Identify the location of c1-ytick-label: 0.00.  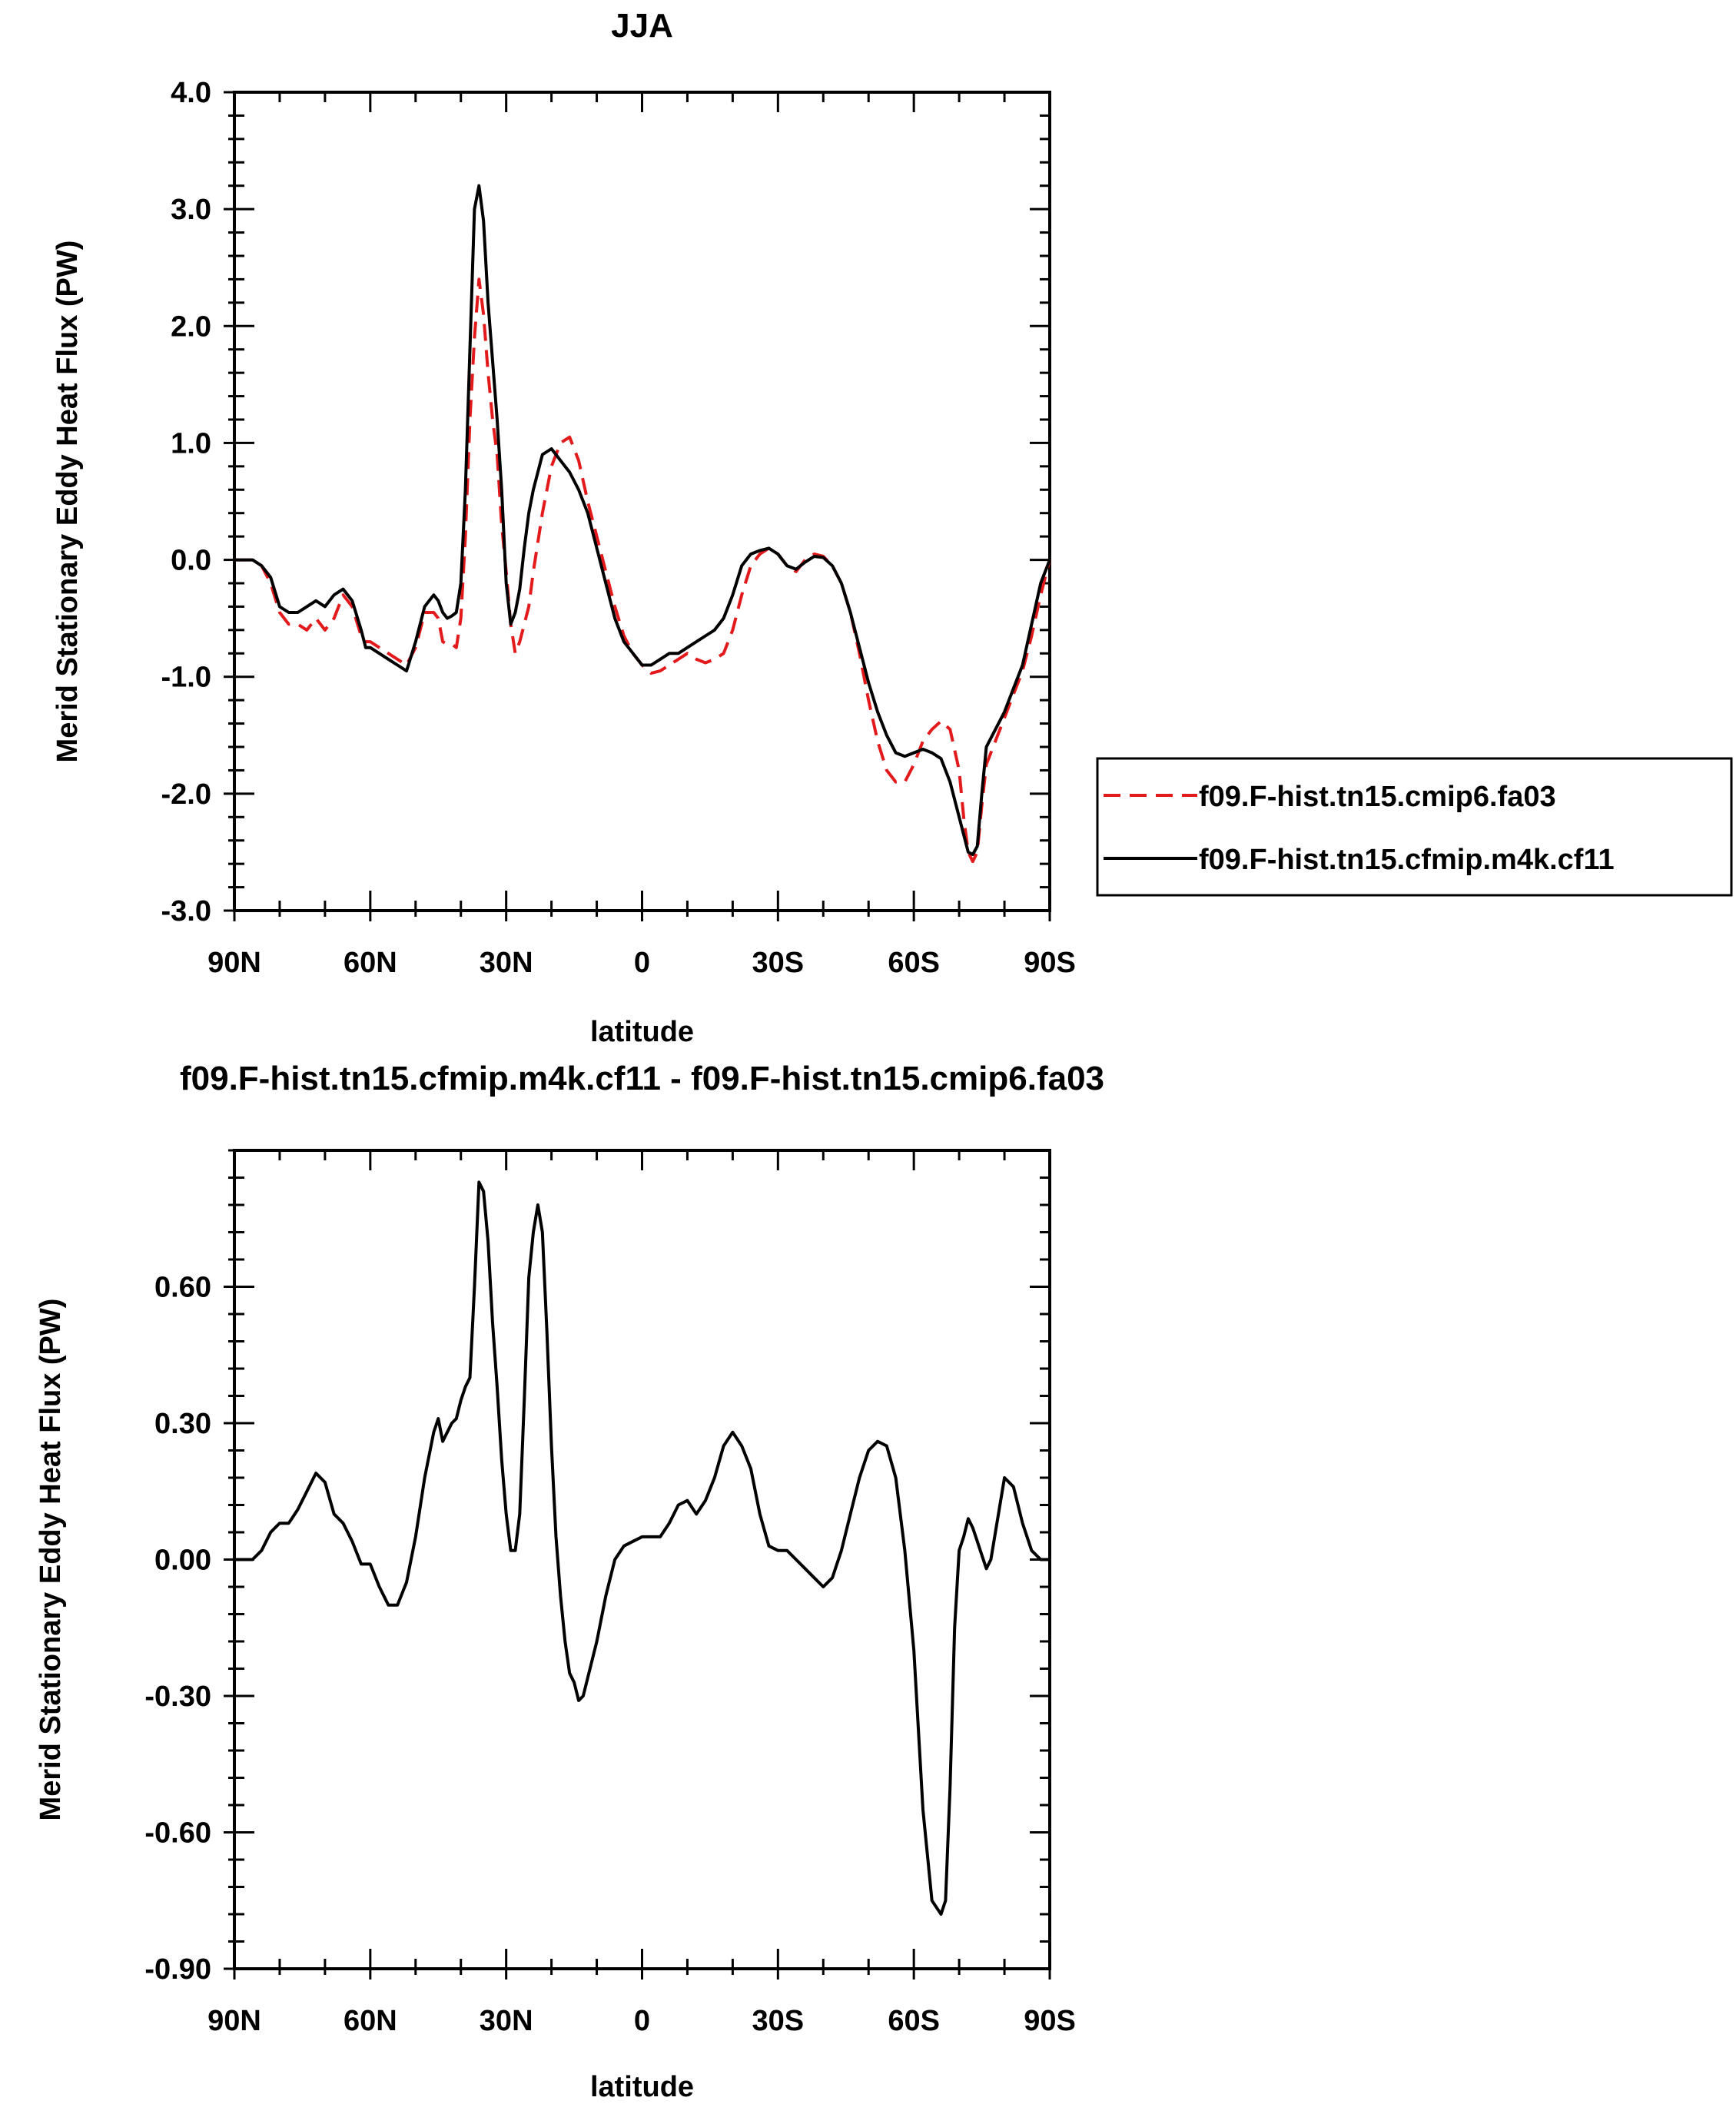
(183, 1561).